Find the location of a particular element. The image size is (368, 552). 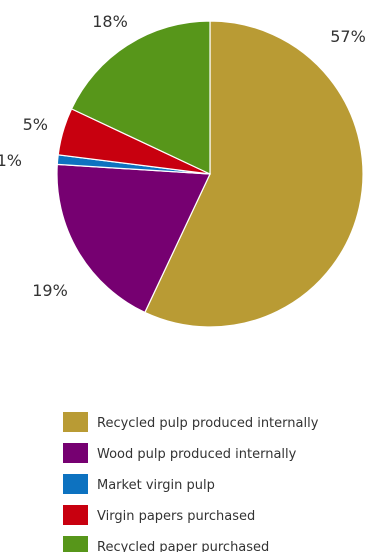

legend-label: Wood pulp produced internally is located at coordinates (197, 454).